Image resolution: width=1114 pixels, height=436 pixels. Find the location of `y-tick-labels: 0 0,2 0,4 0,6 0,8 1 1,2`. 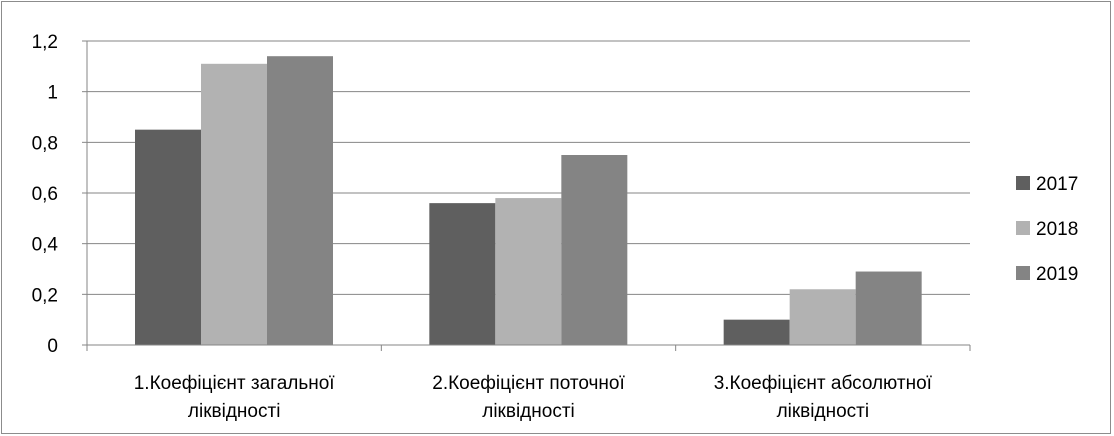

y-tick-labels: 0 0,2 0,4 0,6 0,8 1 1,2 is located at coordinates (45, 194).